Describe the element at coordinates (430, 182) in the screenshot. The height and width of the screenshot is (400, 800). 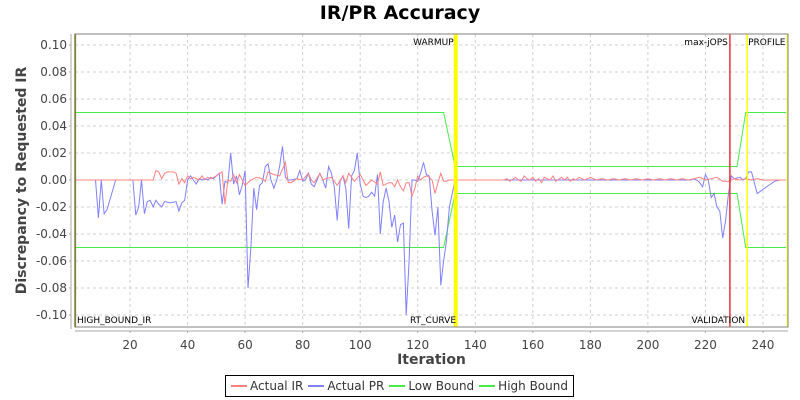
I see `series-actual-ir` at that location.